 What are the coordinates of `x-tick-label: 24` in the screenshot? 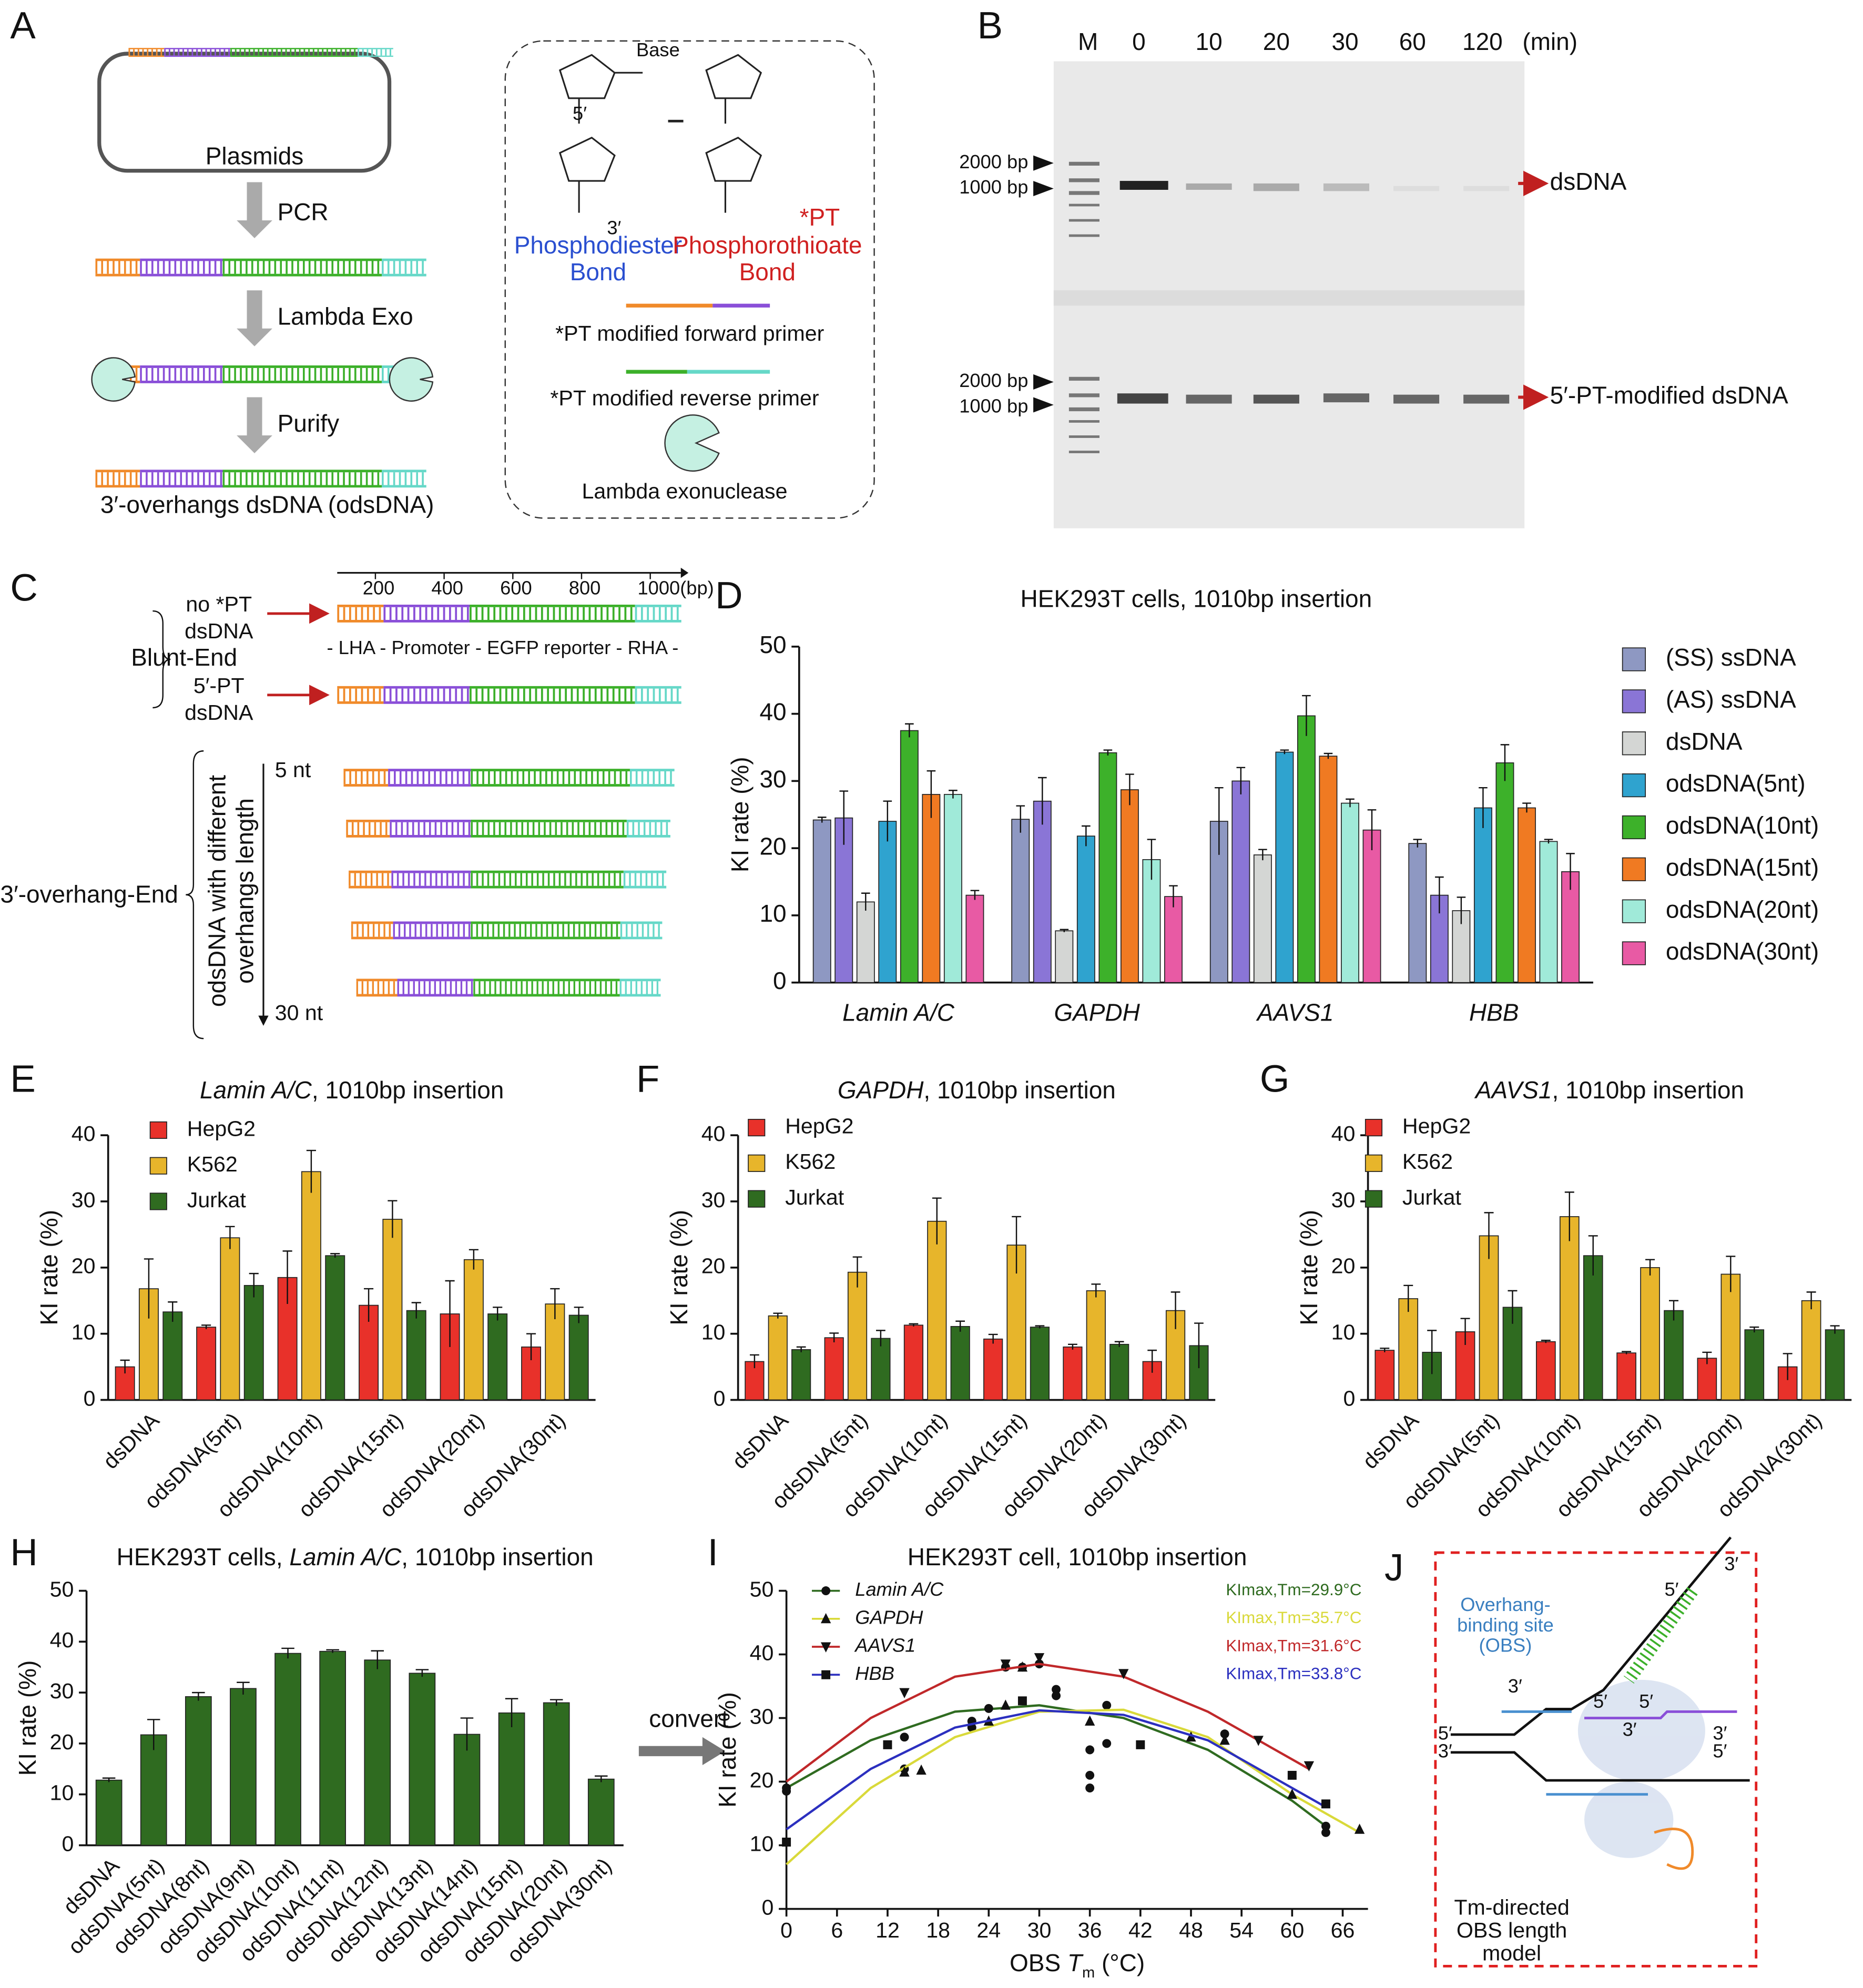 It's located at (988, 1930).